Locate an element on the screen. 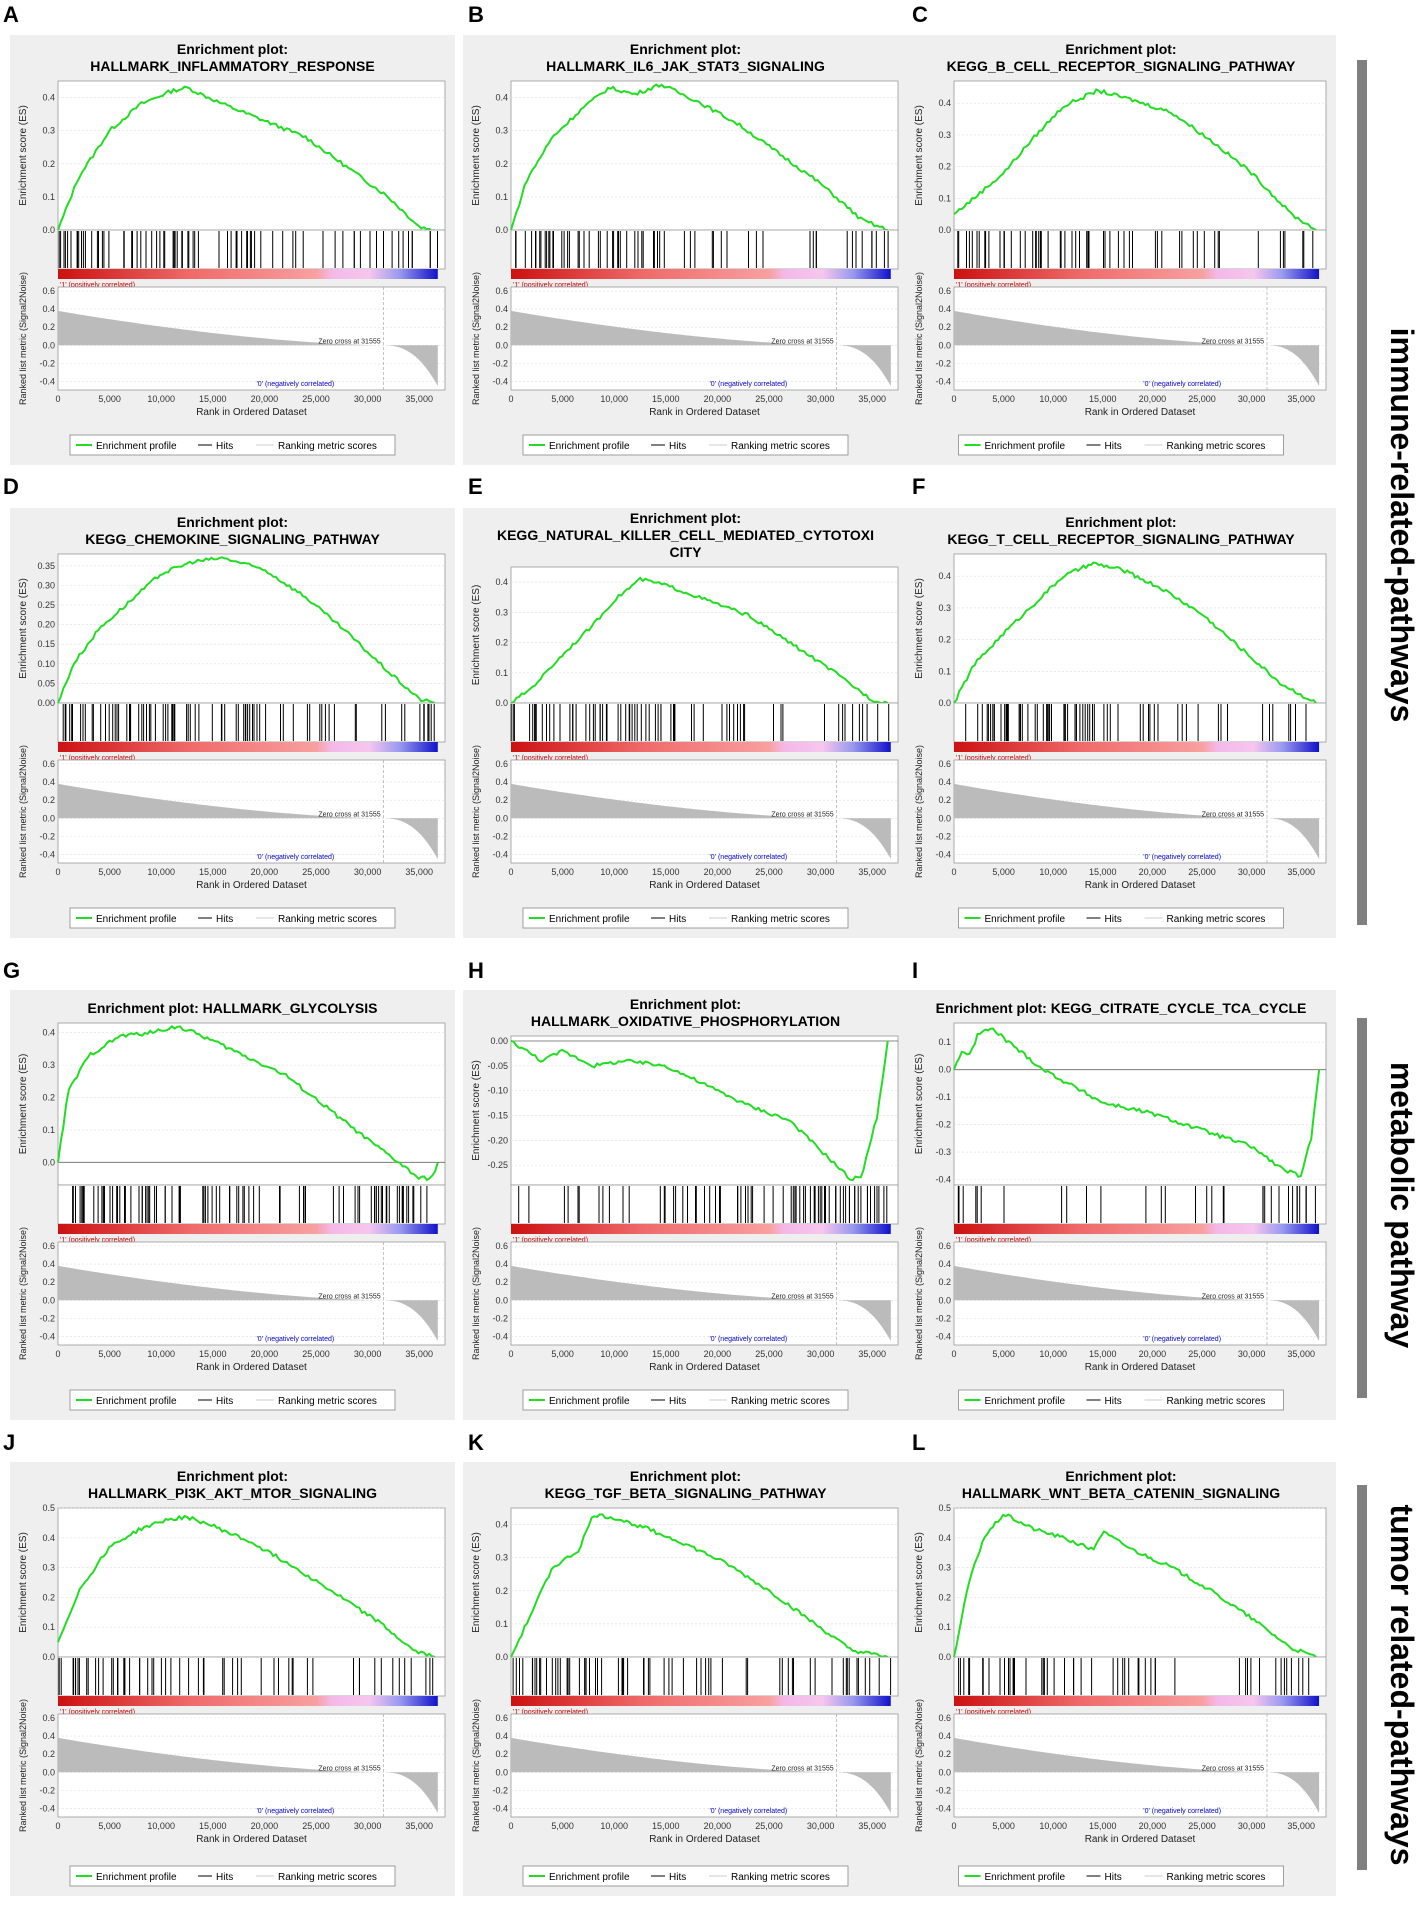 Image resolution: width=1417 pixels, height=1915 pixels. chart-a-pos-label: '1' (positively correlated) is located at coordinates (97, 285).